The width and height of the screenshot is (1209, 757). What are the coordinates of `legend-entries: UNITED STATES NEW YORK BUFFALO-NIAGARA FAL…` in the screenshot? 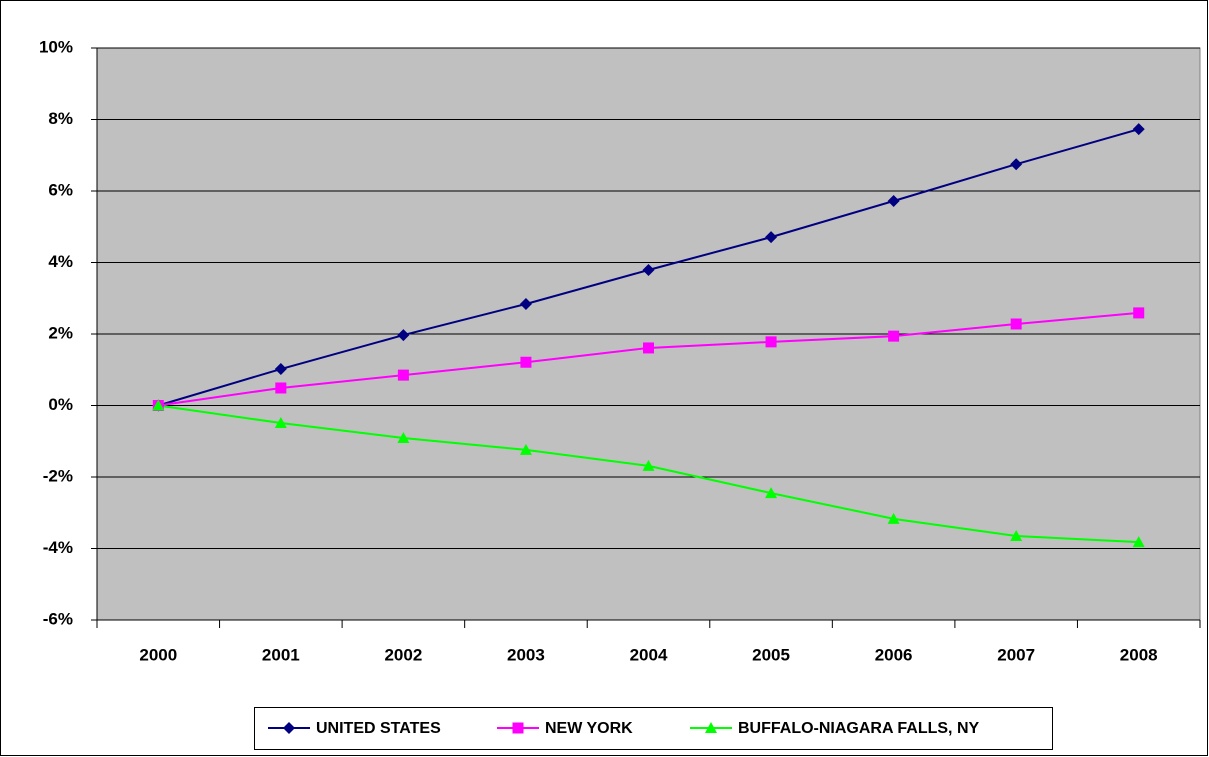 It's located at (624, 728).